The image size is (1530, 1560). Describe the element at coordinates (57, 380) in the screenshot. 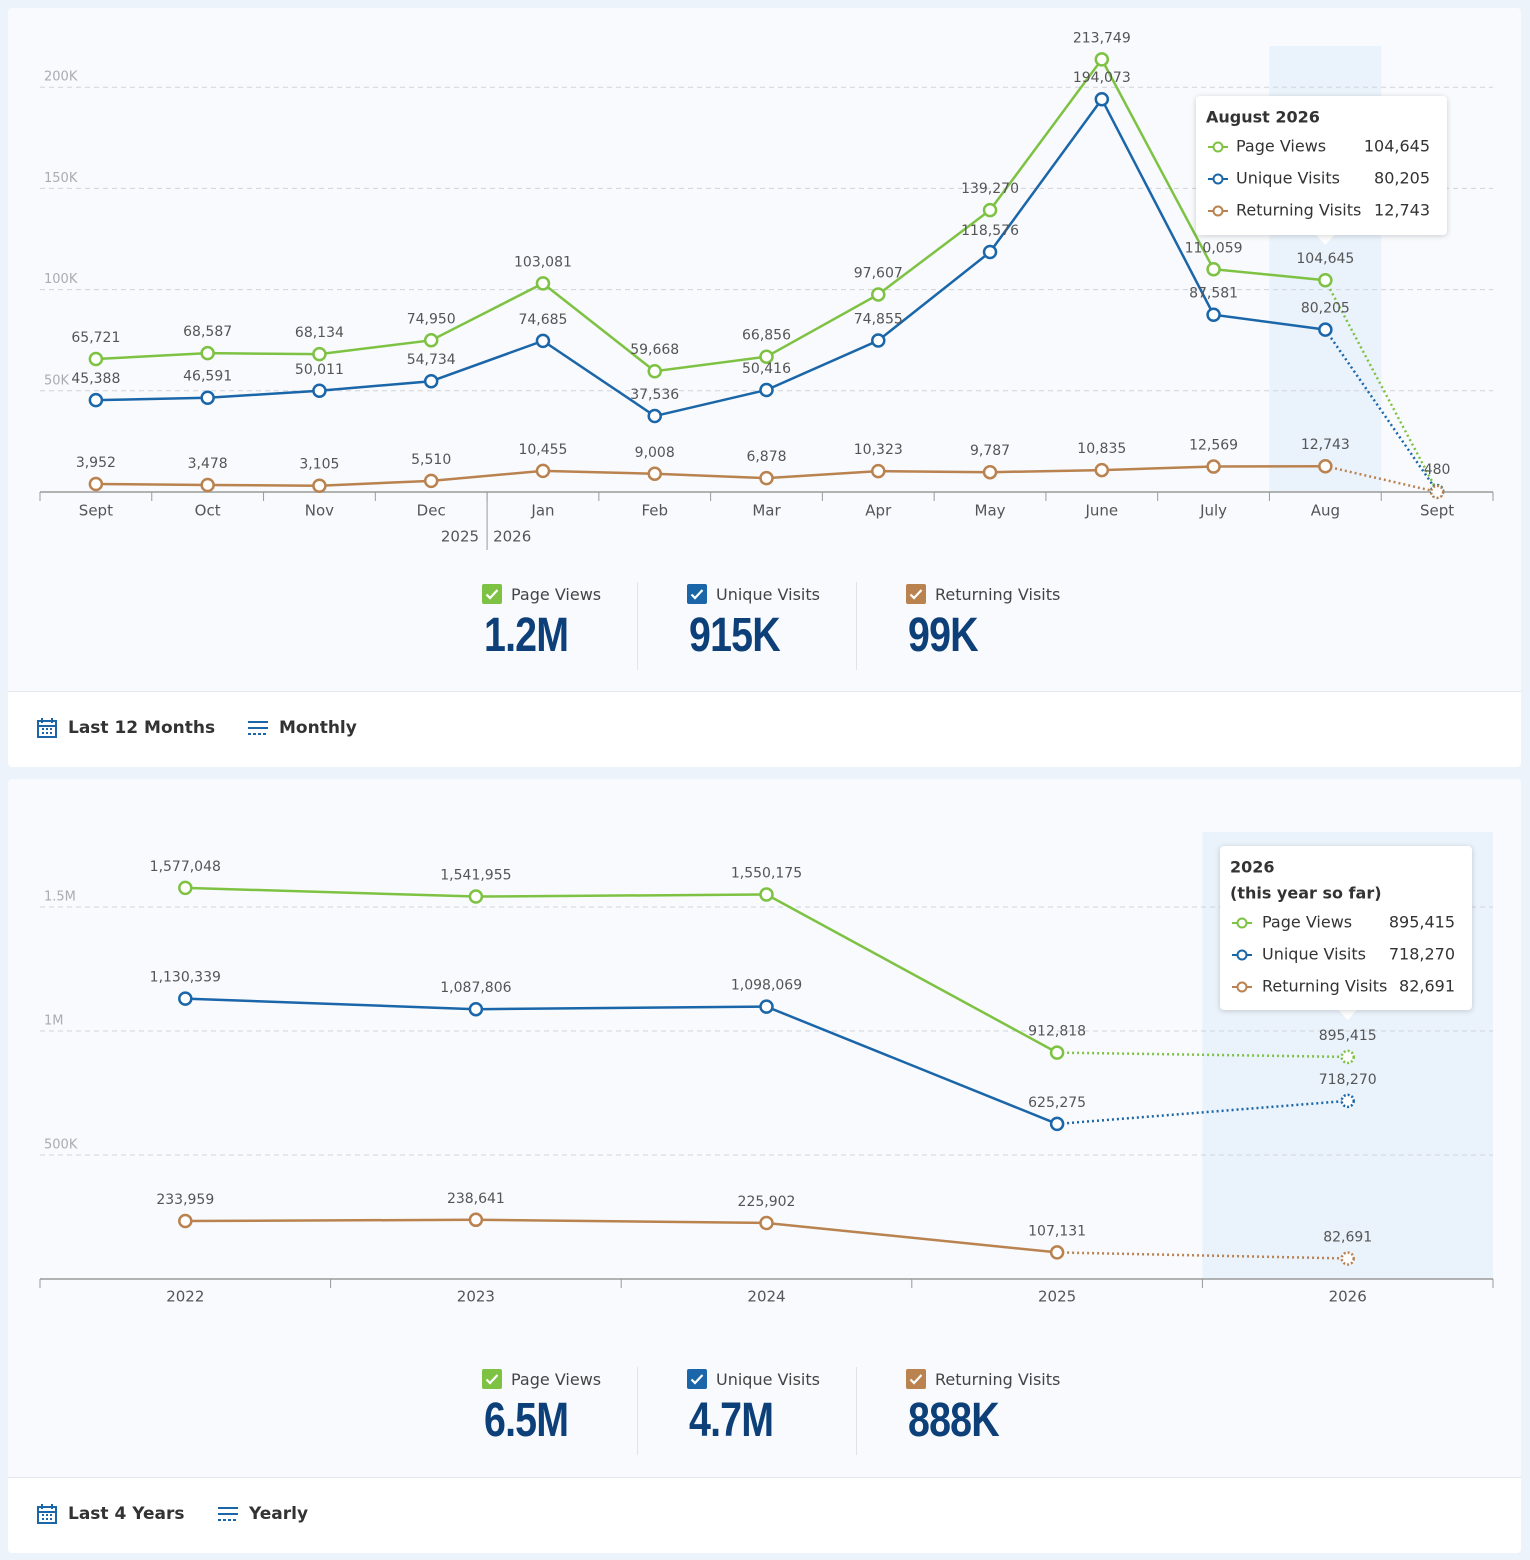

I see `y-tick-label: 50K` at that location.